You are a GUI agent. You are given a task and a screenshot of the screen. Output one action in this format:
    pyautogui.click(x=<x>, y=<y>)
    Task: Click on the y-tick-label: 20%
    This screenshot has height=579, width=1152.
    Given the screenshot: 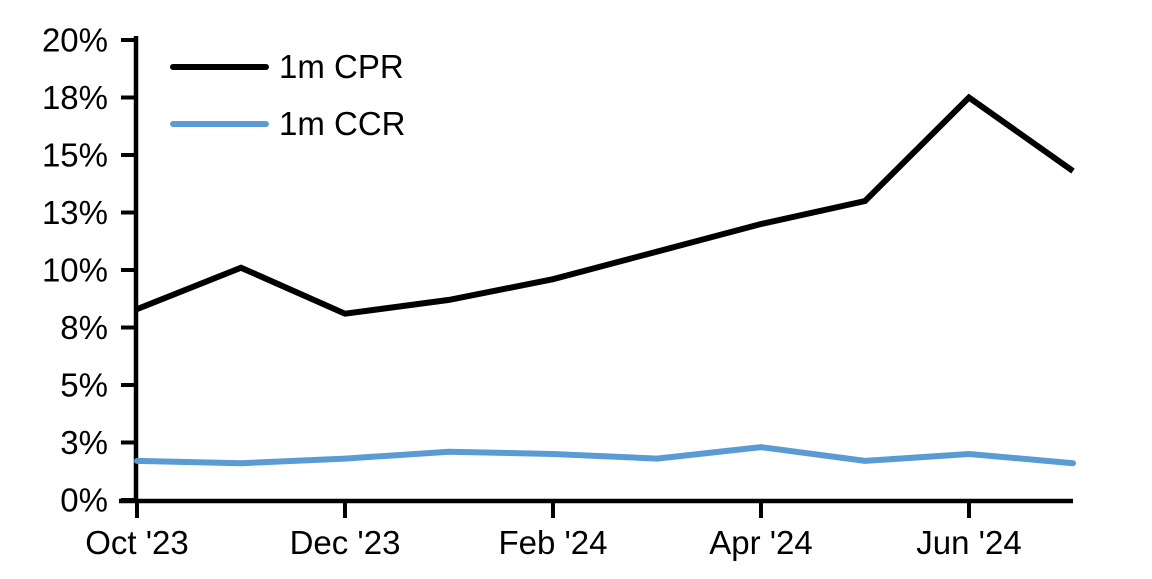 What is the action you would take?
    pyautogui.click(x=75, y=40)
    